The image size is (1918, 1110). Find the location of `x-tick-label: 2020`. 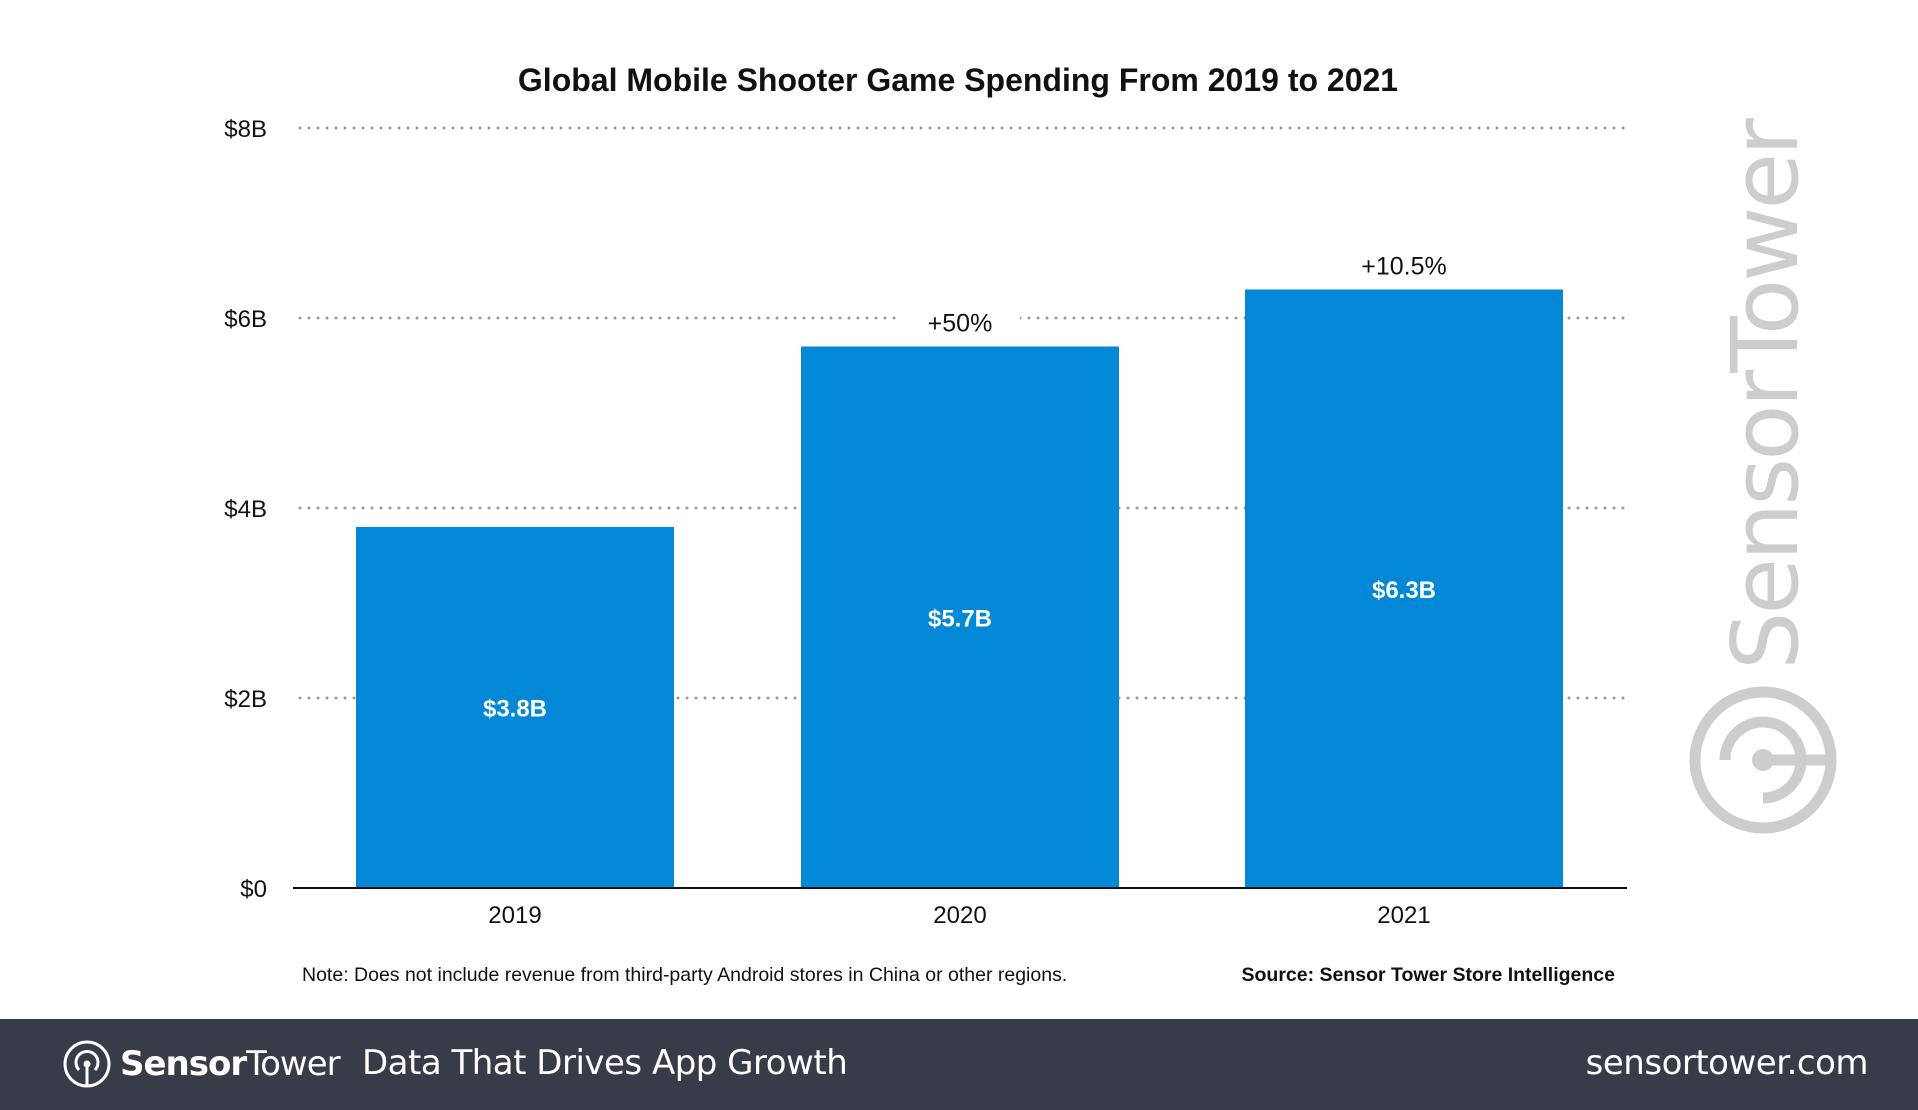

x-tick-label: 2020 is located at coordinates (959, 915).